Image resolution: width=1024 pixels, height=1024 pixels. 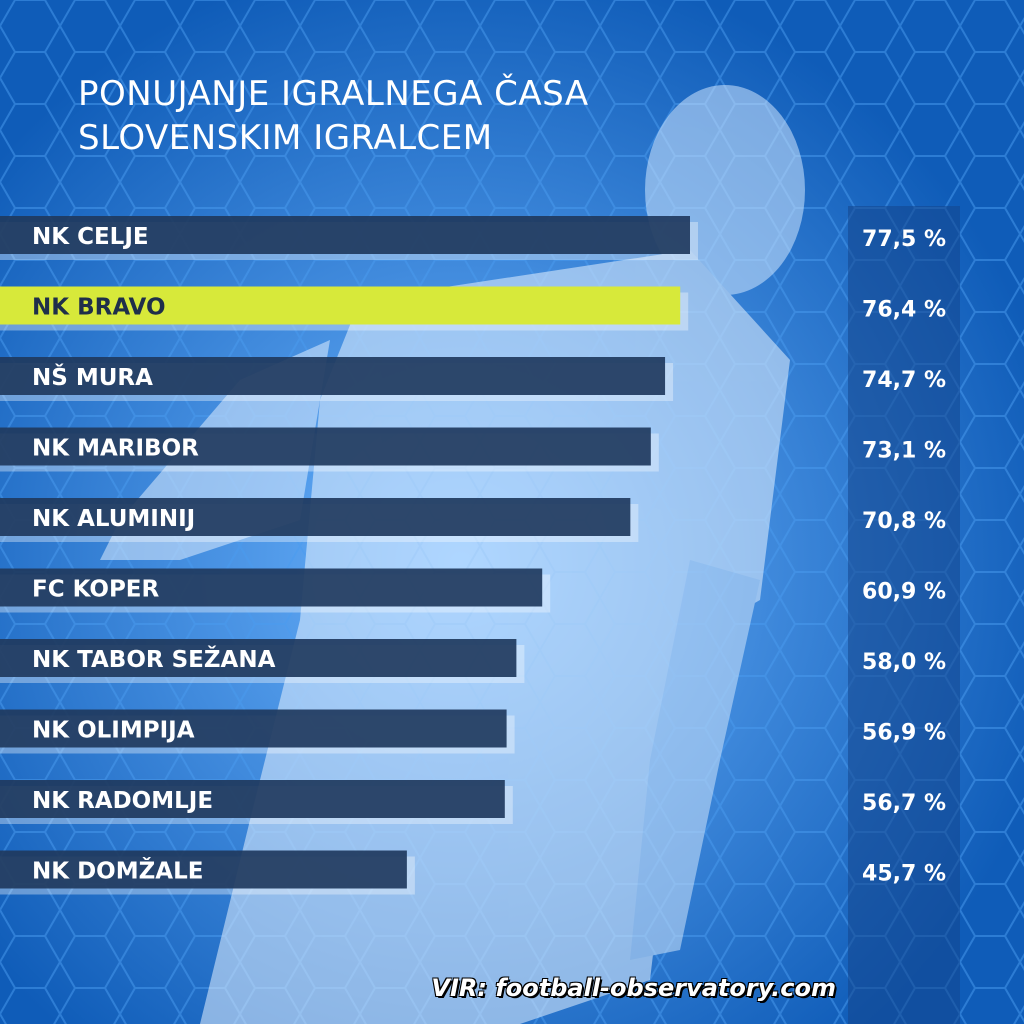 I want to click on category-label: NŠ MURA, so click(x=92, y=377).